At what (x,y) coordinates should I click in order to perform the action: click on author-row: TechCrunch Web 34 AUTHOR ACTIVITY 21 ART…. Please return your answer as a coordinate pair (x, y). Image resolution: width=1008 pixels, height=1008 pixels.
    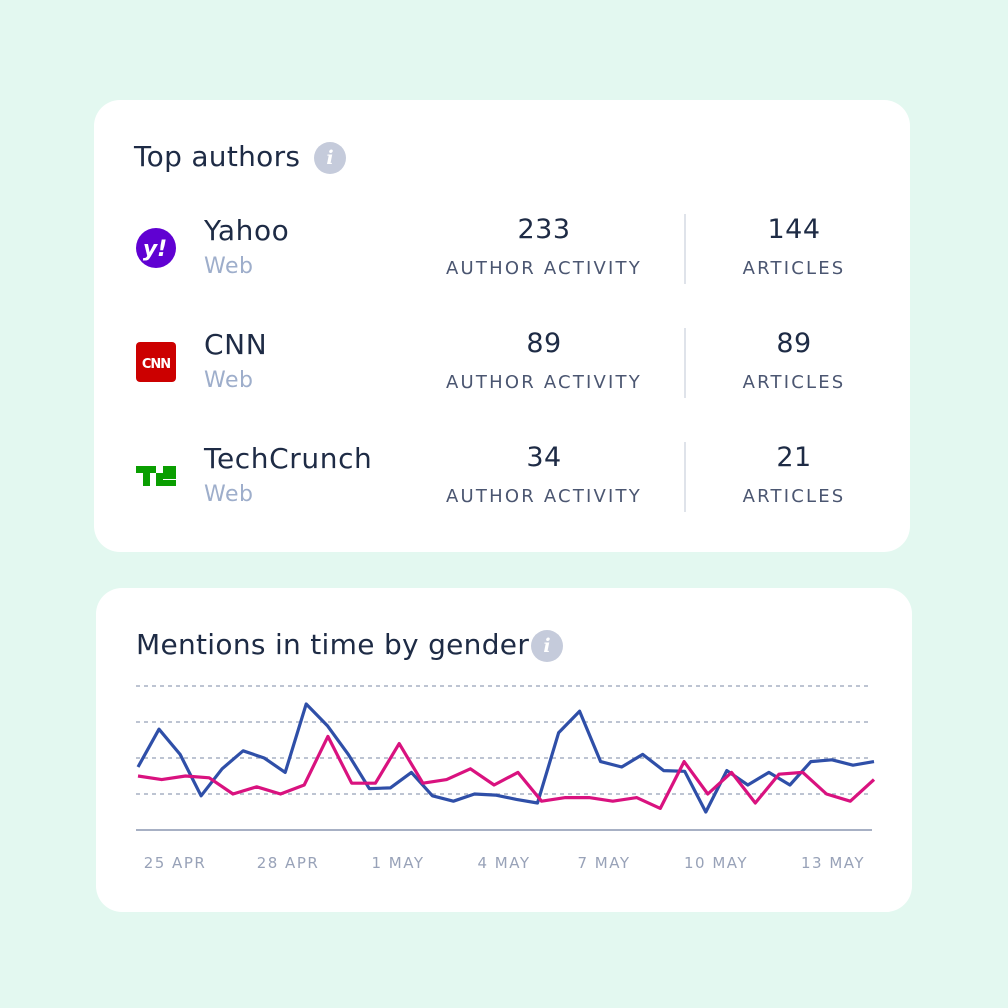
    Looking at the image, I should click on (502, 476).